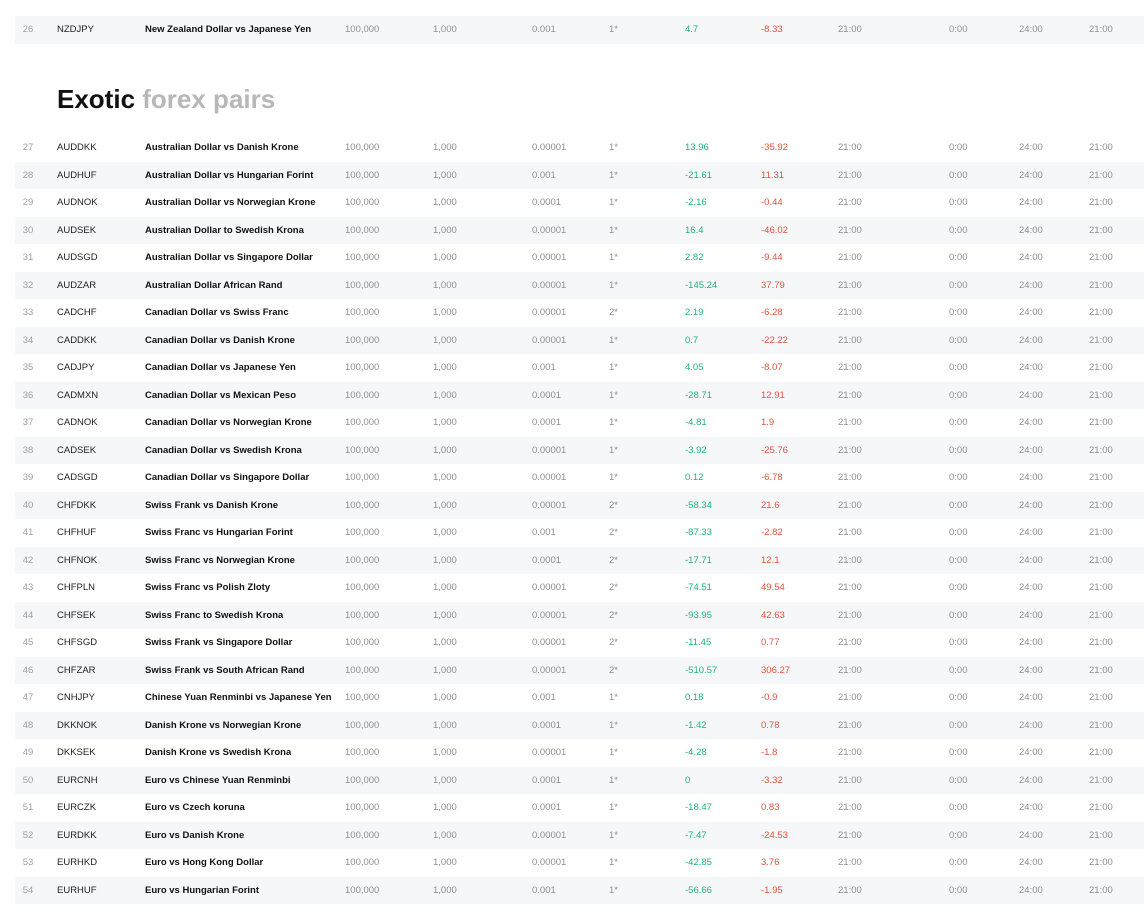 This screenshot has height=923, width=1144. I want to click on instrument-name-cell: Swiss Franc vs Norwegian Krone, so click(220, 560).